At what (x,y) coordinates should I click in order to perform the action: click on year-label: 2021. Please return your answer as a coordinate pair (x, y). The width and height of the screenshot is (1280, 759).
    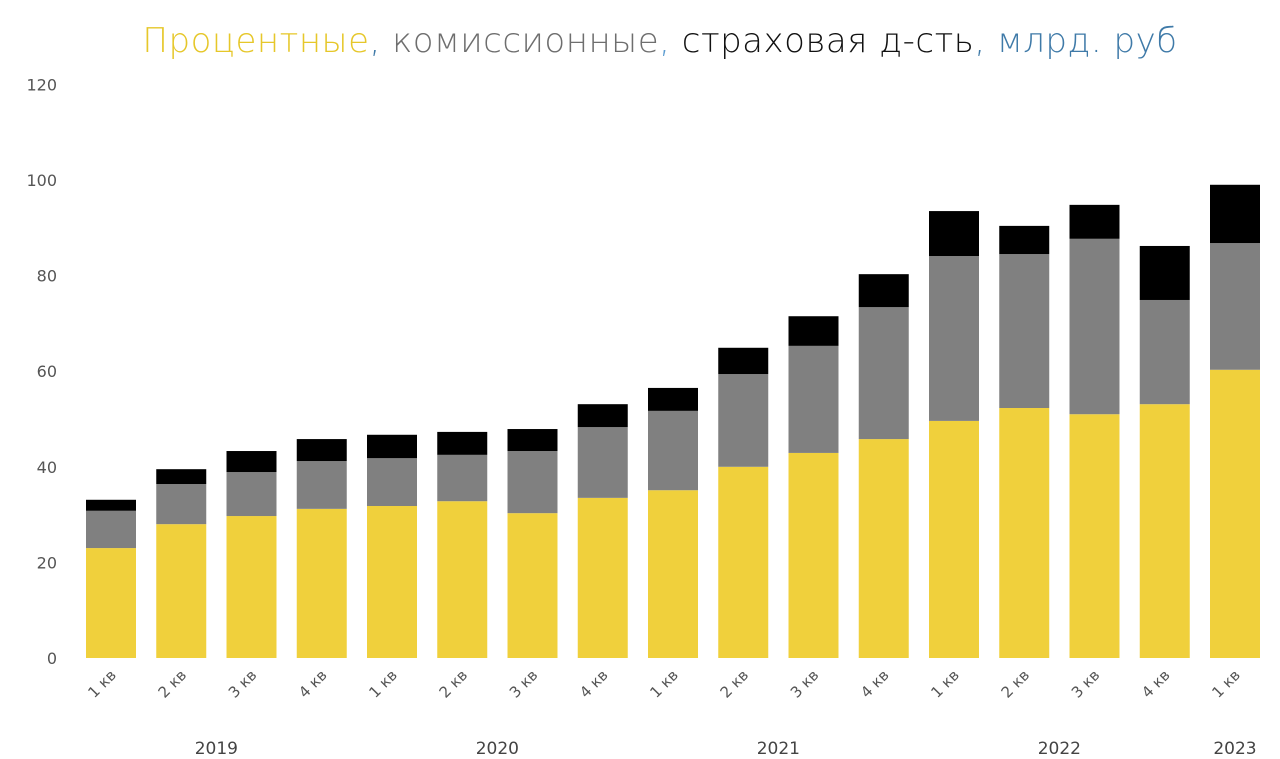
    Looking at the image, I should click on (778, 749).